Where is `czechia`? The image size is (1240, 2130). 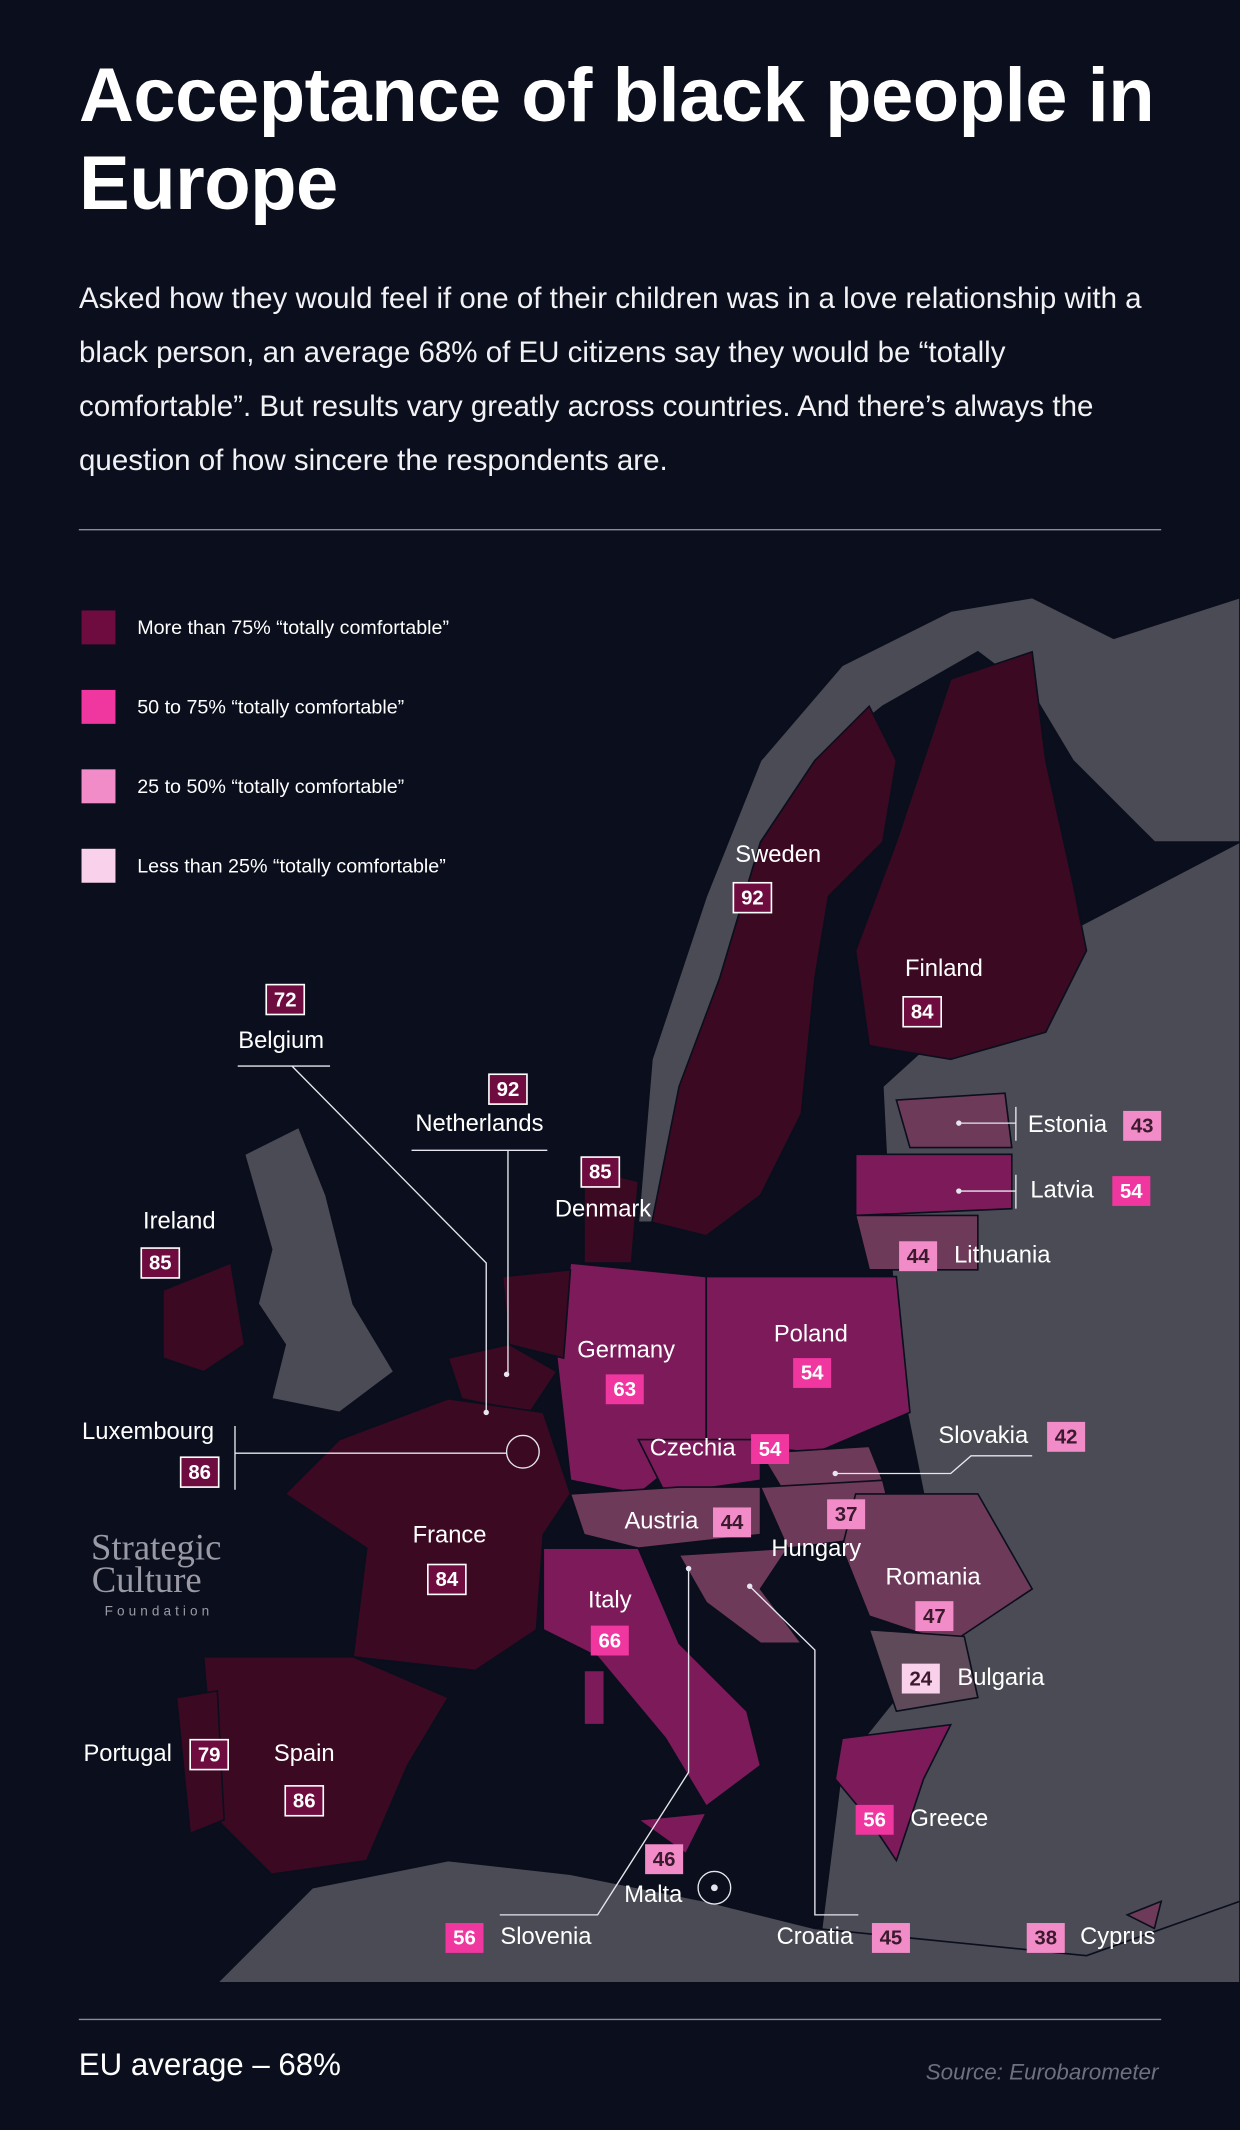 czechia is located at coordinates (699, 1466).